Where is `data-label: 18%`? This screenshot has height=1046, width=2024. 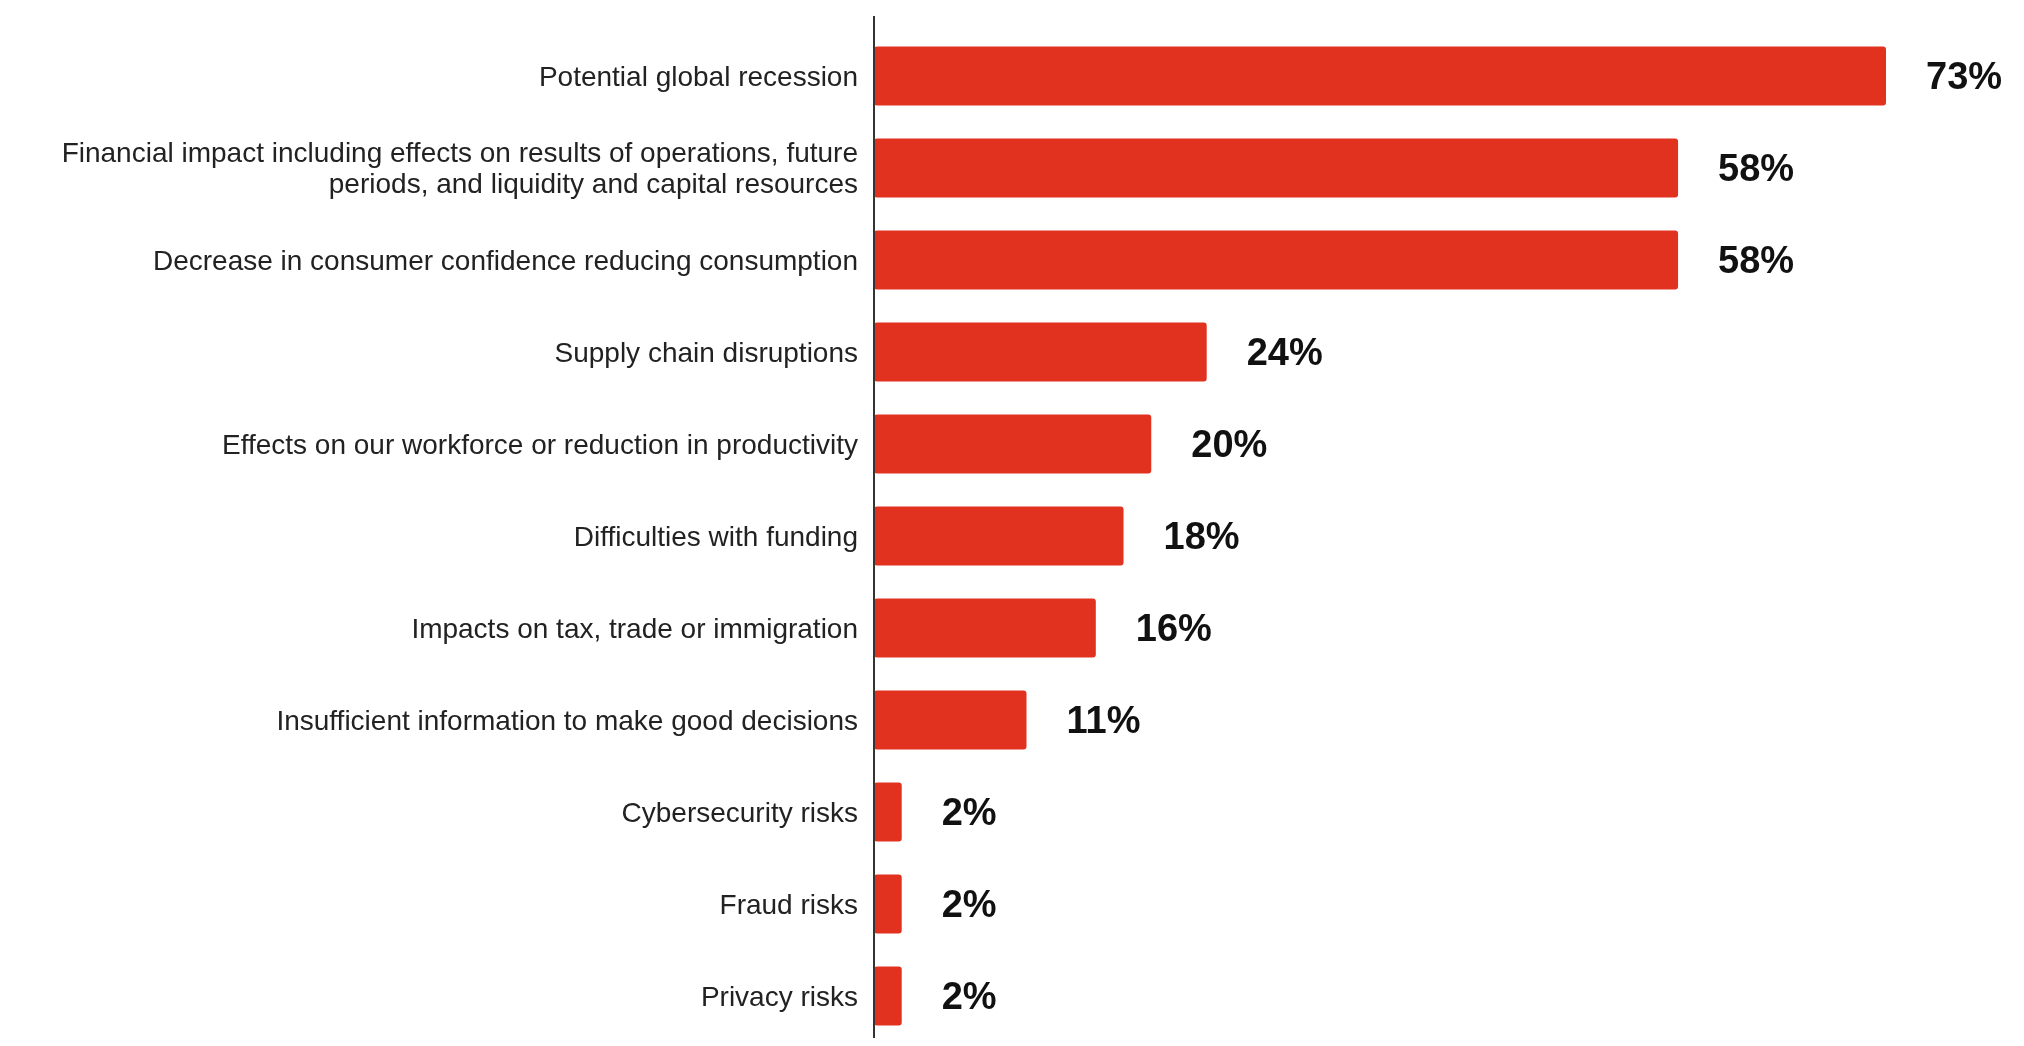 data-label: 18% is located at coordinates (1201, 536).